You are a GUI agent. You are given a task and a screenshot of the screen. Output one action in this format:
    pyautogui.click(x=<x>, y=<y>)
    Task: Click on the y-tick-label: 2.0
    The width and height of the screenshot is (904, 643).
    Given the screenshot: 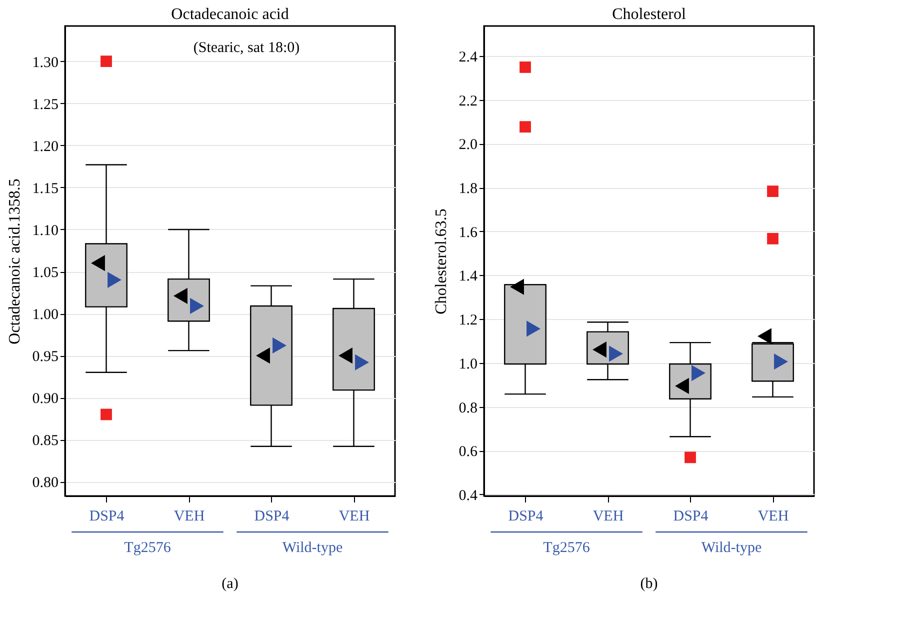 What is the action you would take?
    pyautogui.click(x=468, y=145)
    